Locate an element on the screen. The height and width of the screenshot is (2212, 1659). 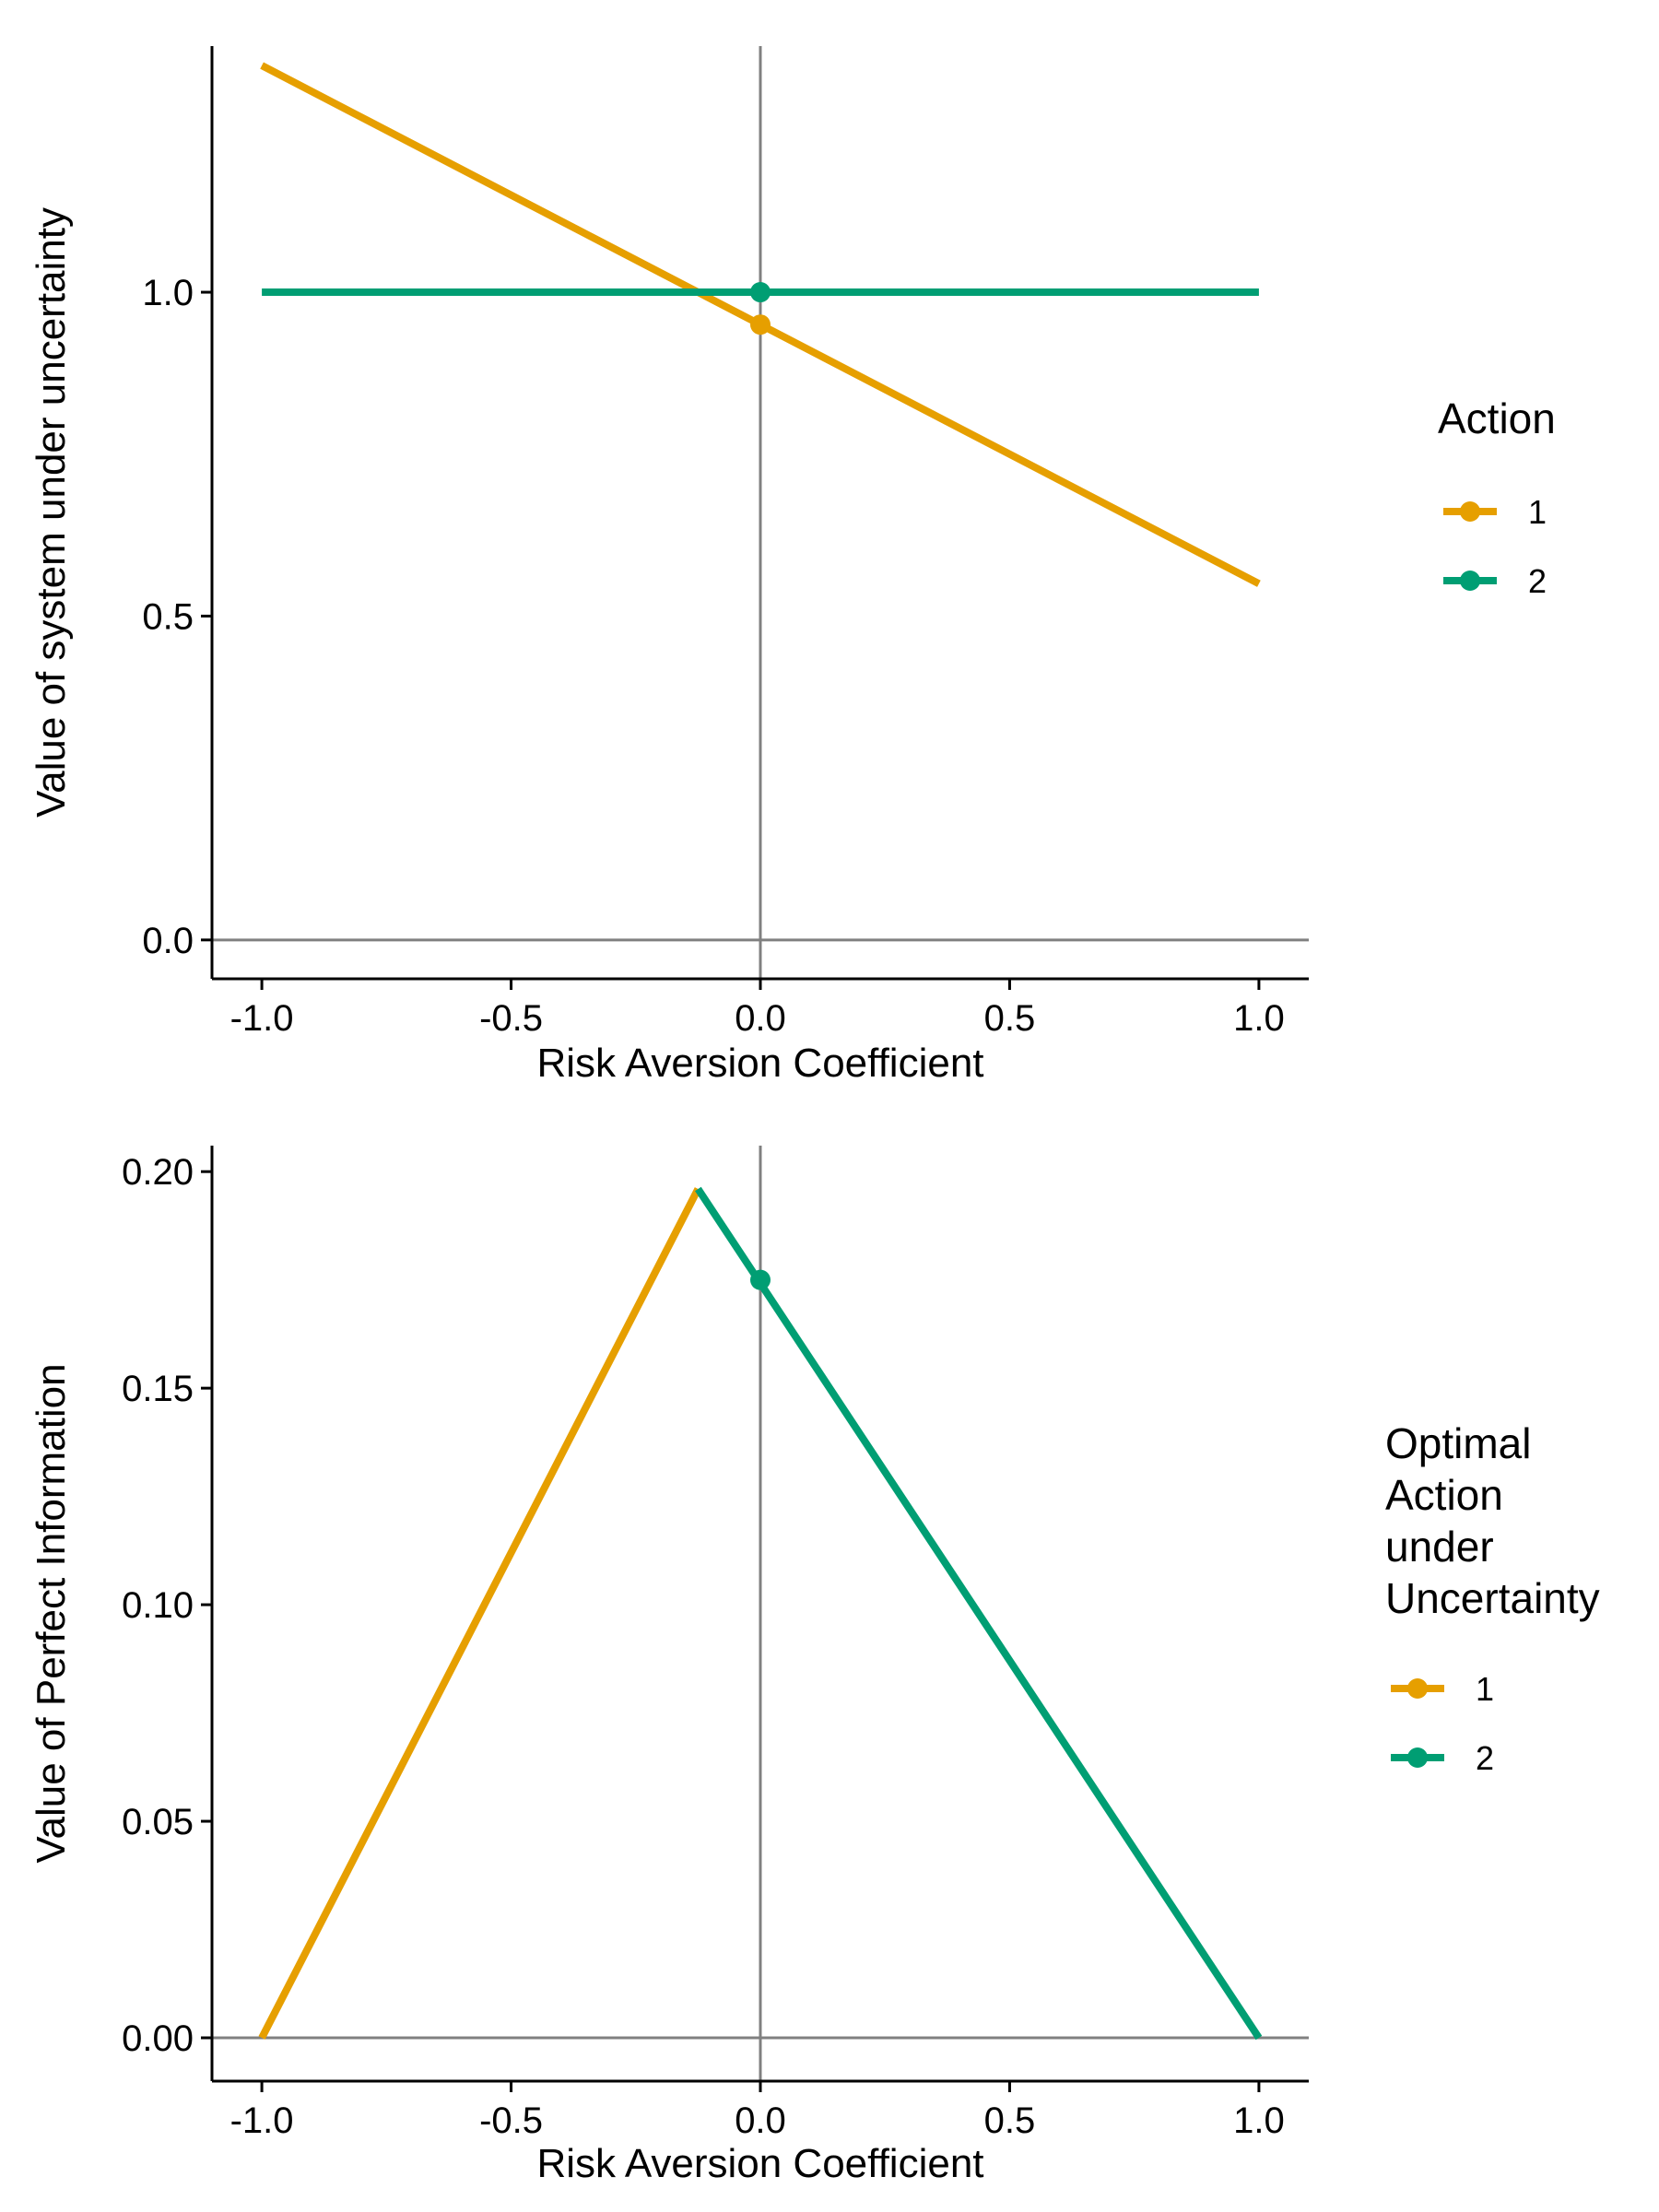
legend-title: under is located at coordinates (1439, 1547).